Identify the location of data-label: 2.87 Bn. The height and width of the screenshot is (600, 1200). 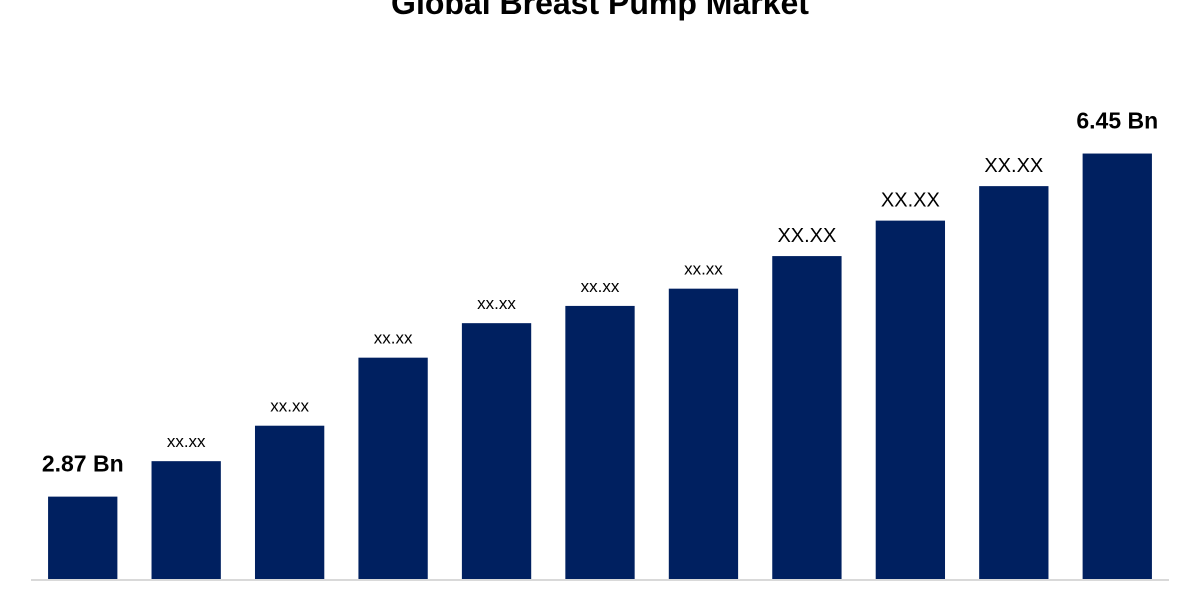
(83, 464).